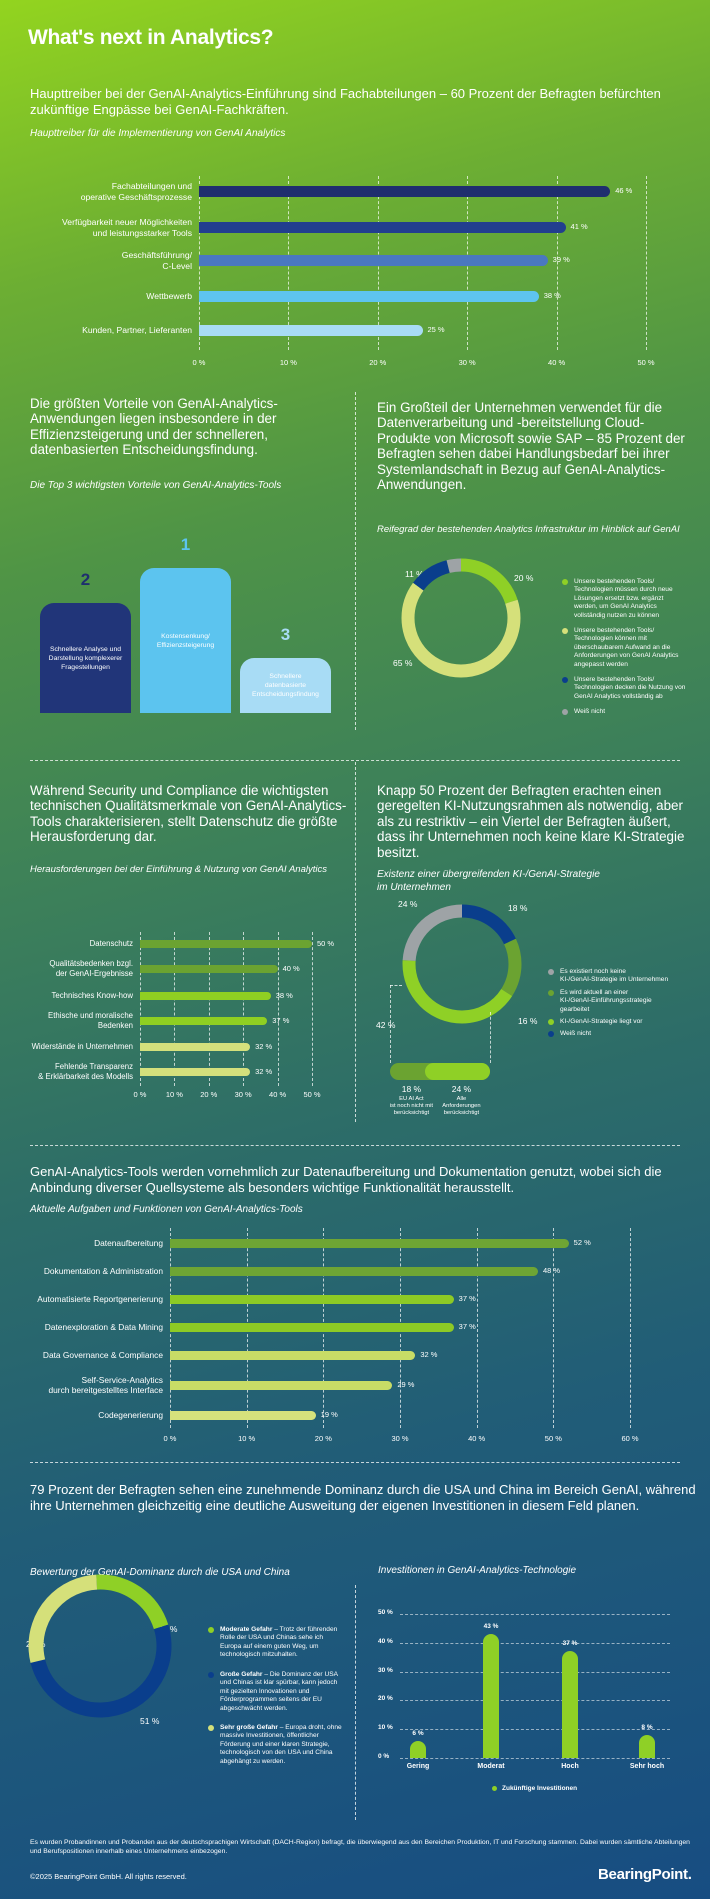  Describe the element at coordinates (528, 1021) in the screenshot. I see `slice-label: 16 %` at that location.